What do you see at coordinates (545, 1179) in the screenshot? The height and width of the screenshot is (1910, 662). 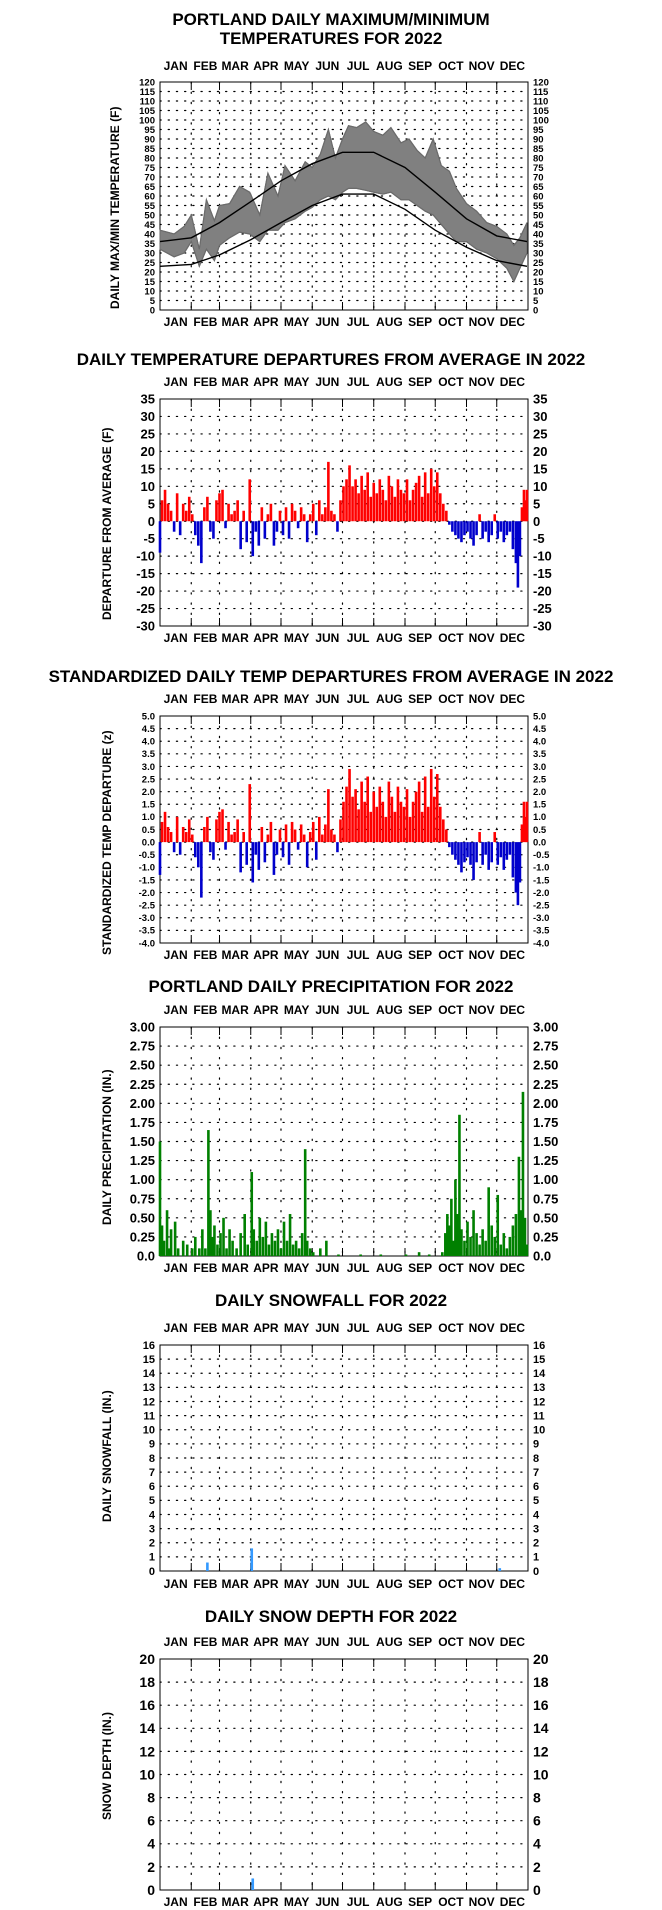 I see `y-tick-label-right: 1.00` at bounding box center [545, 1179].